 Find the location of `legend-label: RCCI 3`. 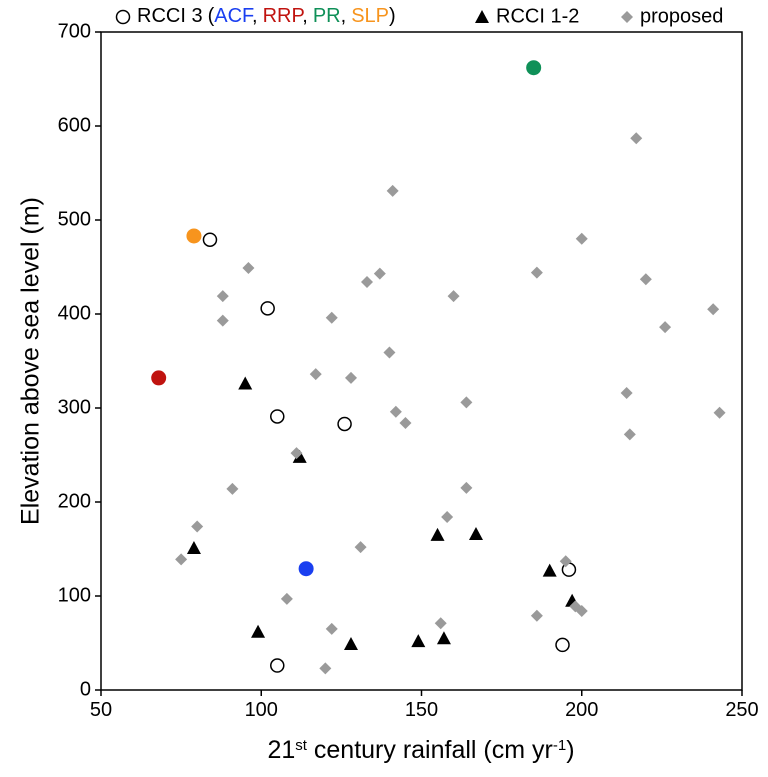

legend-label: RCCI 3 is located at coordinates (170, 16).